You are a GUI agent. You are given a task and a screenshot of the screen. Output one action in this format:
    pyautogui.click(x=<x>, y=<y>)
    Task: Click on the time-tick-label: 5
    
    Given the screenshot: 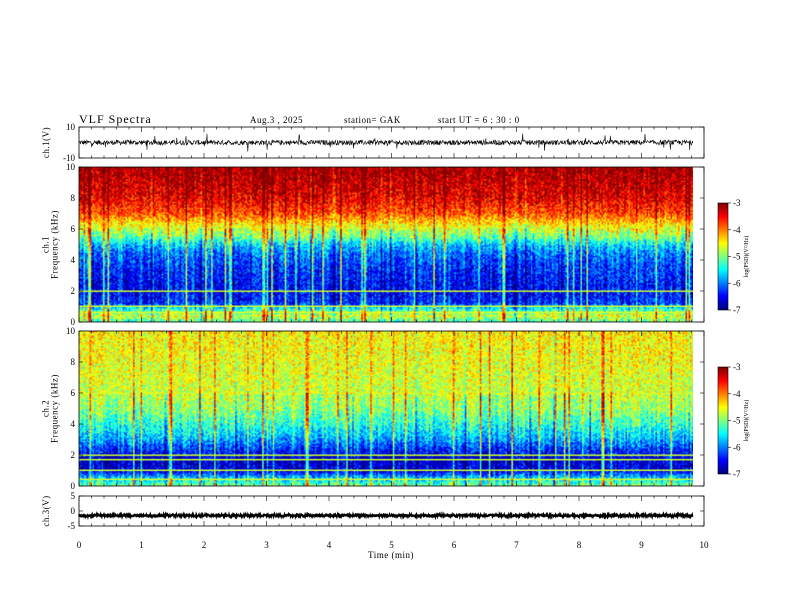 What is the action you would take?
    pyautogui.click(x=391, y=545)
    